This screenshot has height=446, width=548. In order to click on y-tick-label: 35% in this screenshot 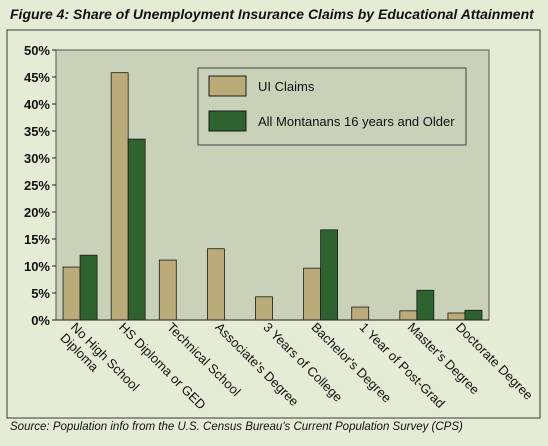, I will do `click(37, 131)`.